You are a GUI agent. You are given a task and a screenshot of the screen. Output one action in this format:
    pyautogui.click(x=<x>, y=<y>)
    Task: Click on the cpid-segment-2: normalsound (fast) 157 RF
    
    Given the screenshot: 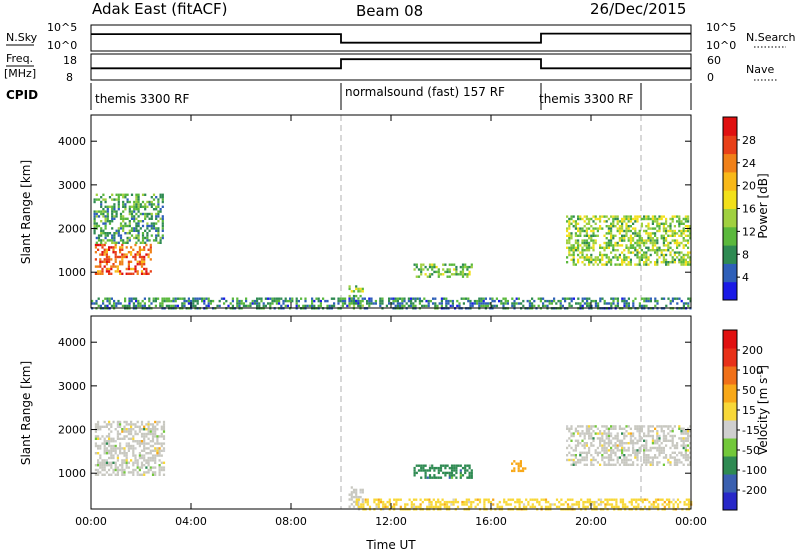 What is the action you would take?
    pyautogui.click(x=425, y=92)
    